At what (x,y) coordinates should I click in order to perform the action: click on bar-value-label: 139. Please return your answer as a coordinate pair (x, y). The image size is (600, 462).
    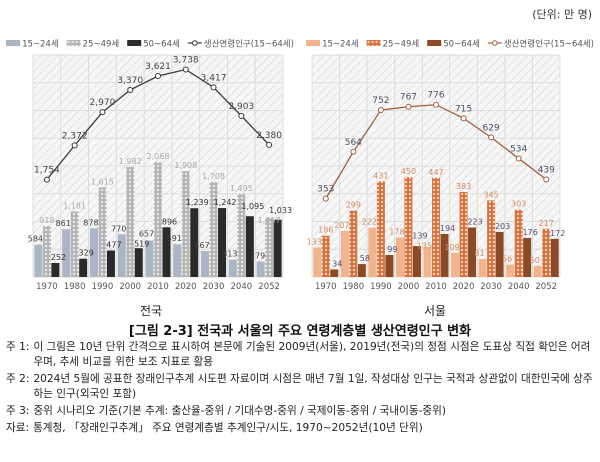
    Looking at the image, I should click on (419, 236).